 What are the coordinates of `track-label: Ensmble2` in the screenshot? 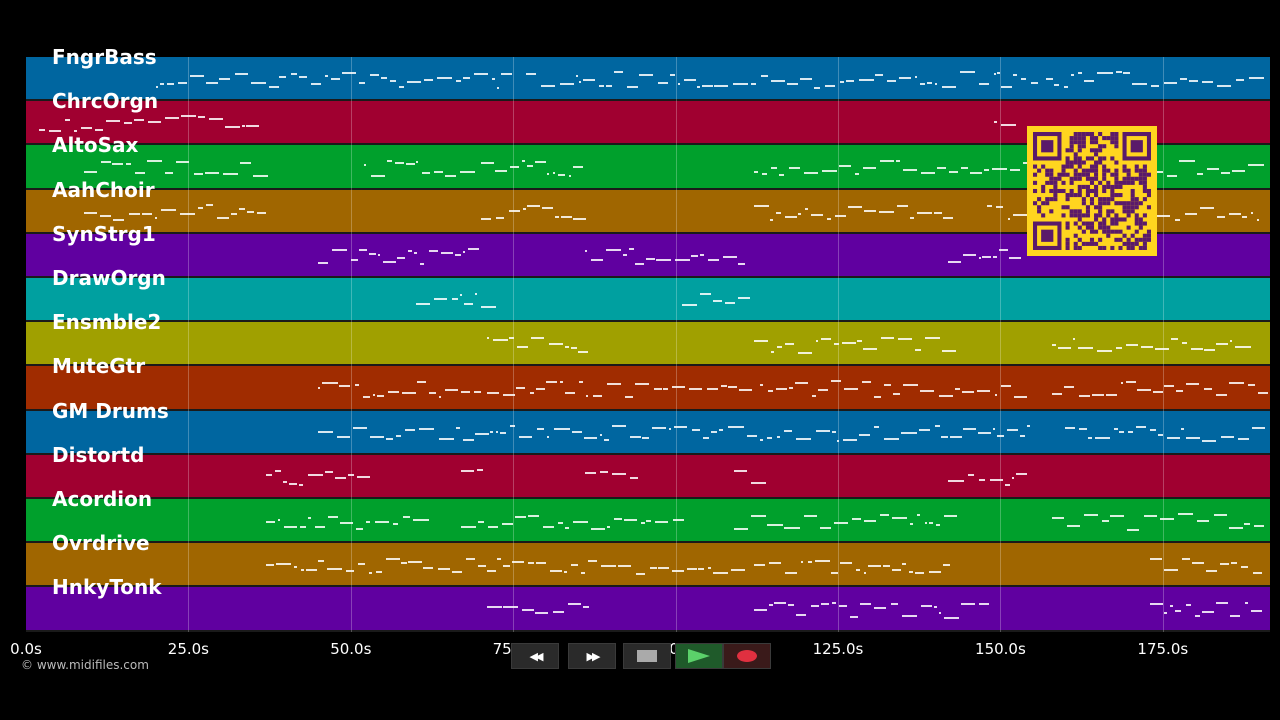 It's located at (107, 322).